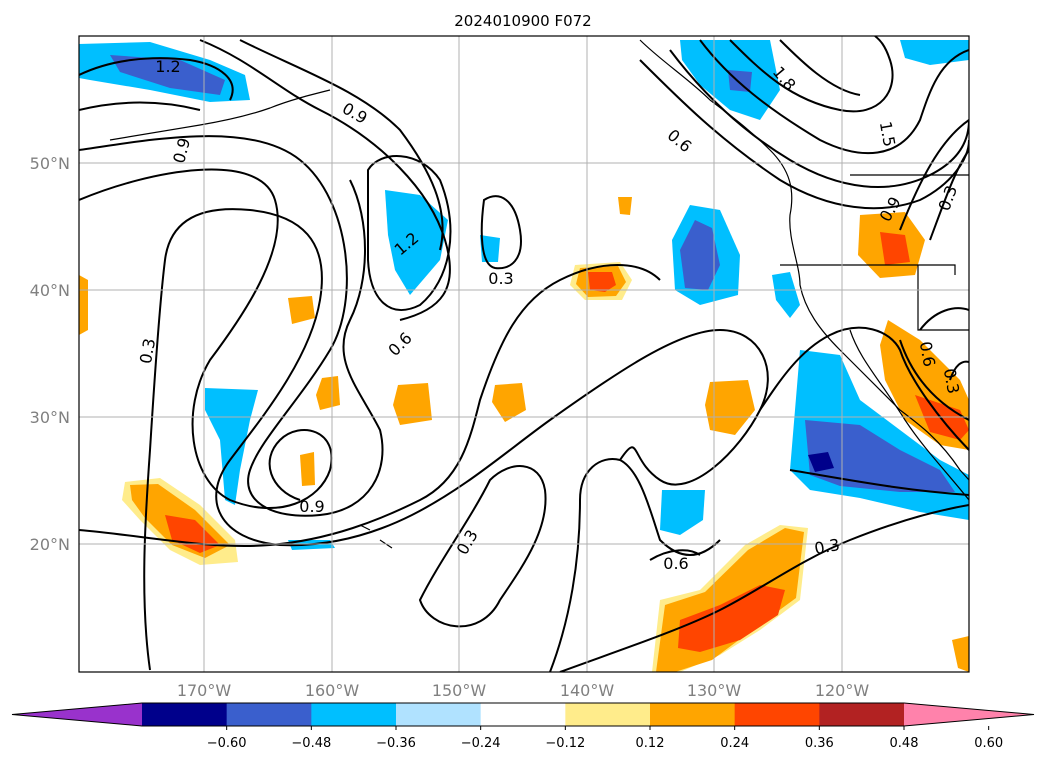 This screenshot has width=1047, height=765. I want to click on colorbar-tick-label: −0.24, so click(481, 743).